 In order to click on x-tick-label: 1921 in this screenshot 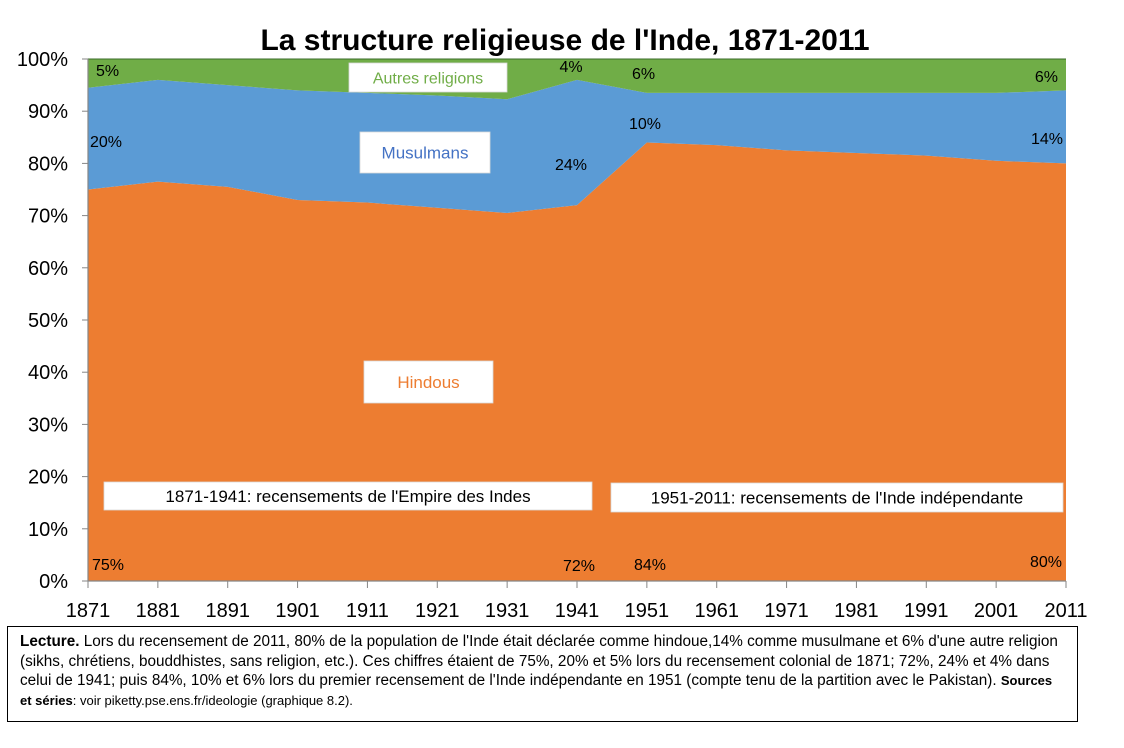, I will do `click(437, 611)`.